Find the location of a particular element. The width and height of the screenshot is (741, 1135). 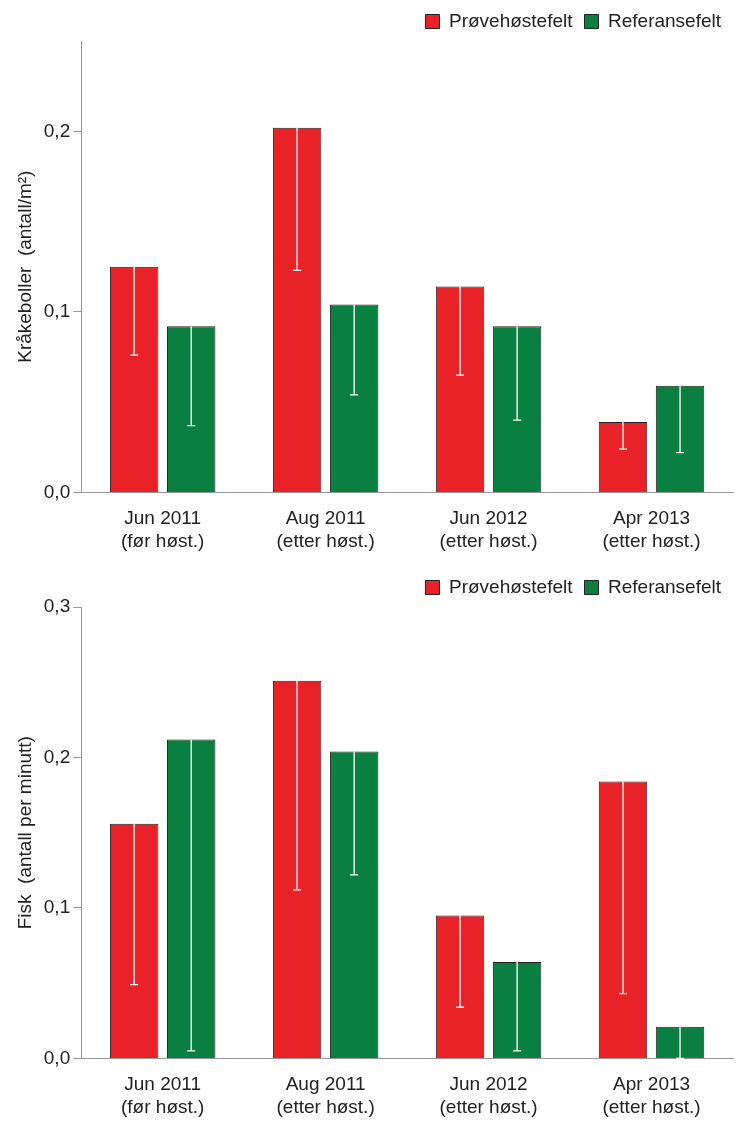

y-axis-title: Kråkeboller (antall/m²) is located at coordinates (24, 266).